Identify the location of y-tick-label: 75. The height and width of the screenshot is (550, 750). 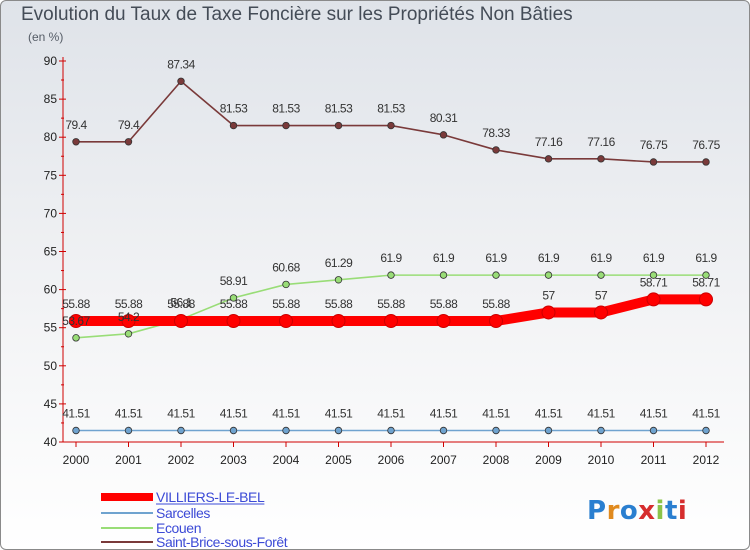
(51, 175).